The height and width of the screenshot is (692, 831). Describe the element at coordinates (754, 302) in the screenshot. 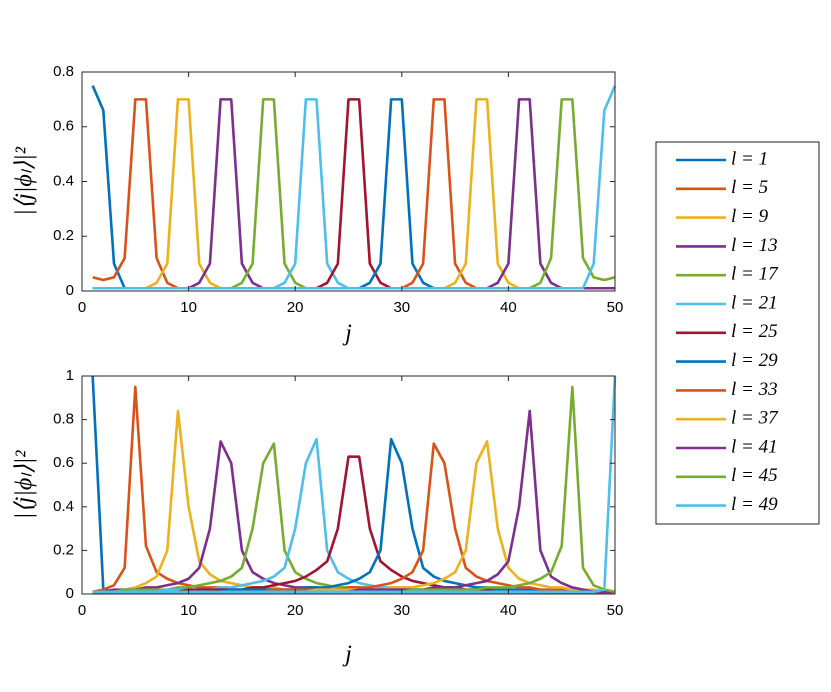

I see `legend-label: l = 21` at that location.